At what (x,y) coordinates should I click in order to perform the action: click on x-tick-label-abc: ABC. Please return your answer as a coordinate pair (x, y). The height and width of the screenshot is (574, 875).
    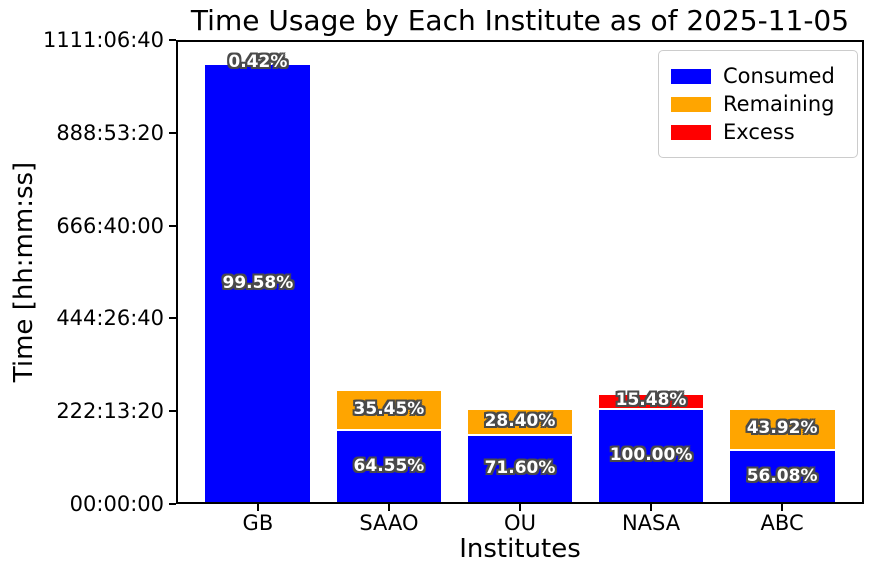
    Looking at the image, I should click on (782, 523).